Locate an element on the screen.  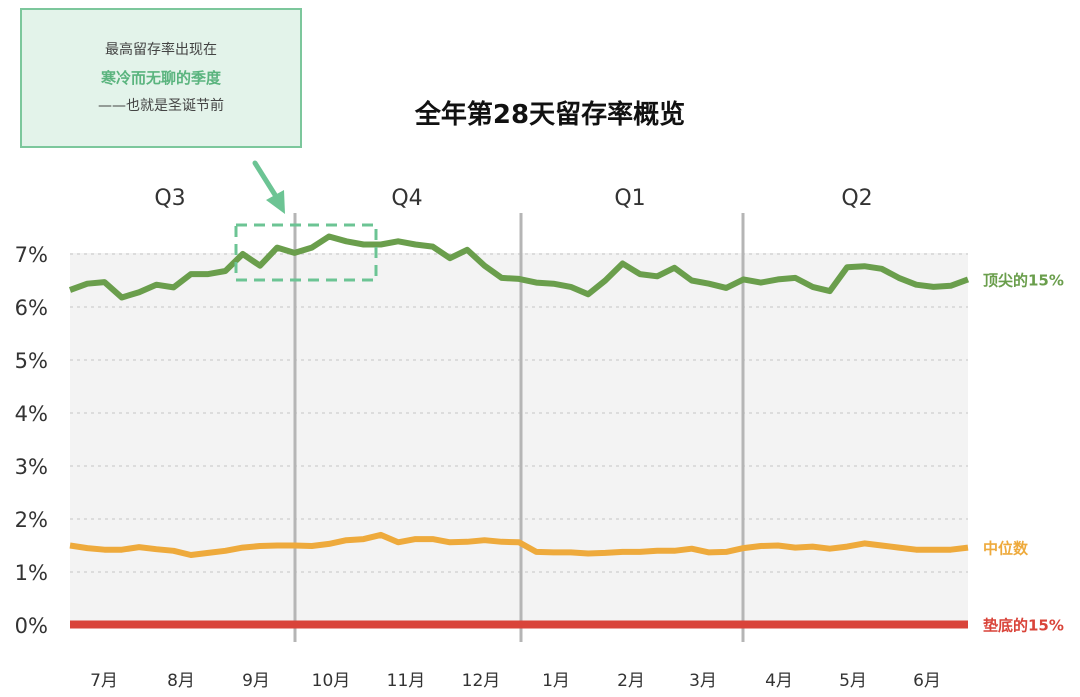
x-tick-label: 2月 is located at coordinates (631, 681).